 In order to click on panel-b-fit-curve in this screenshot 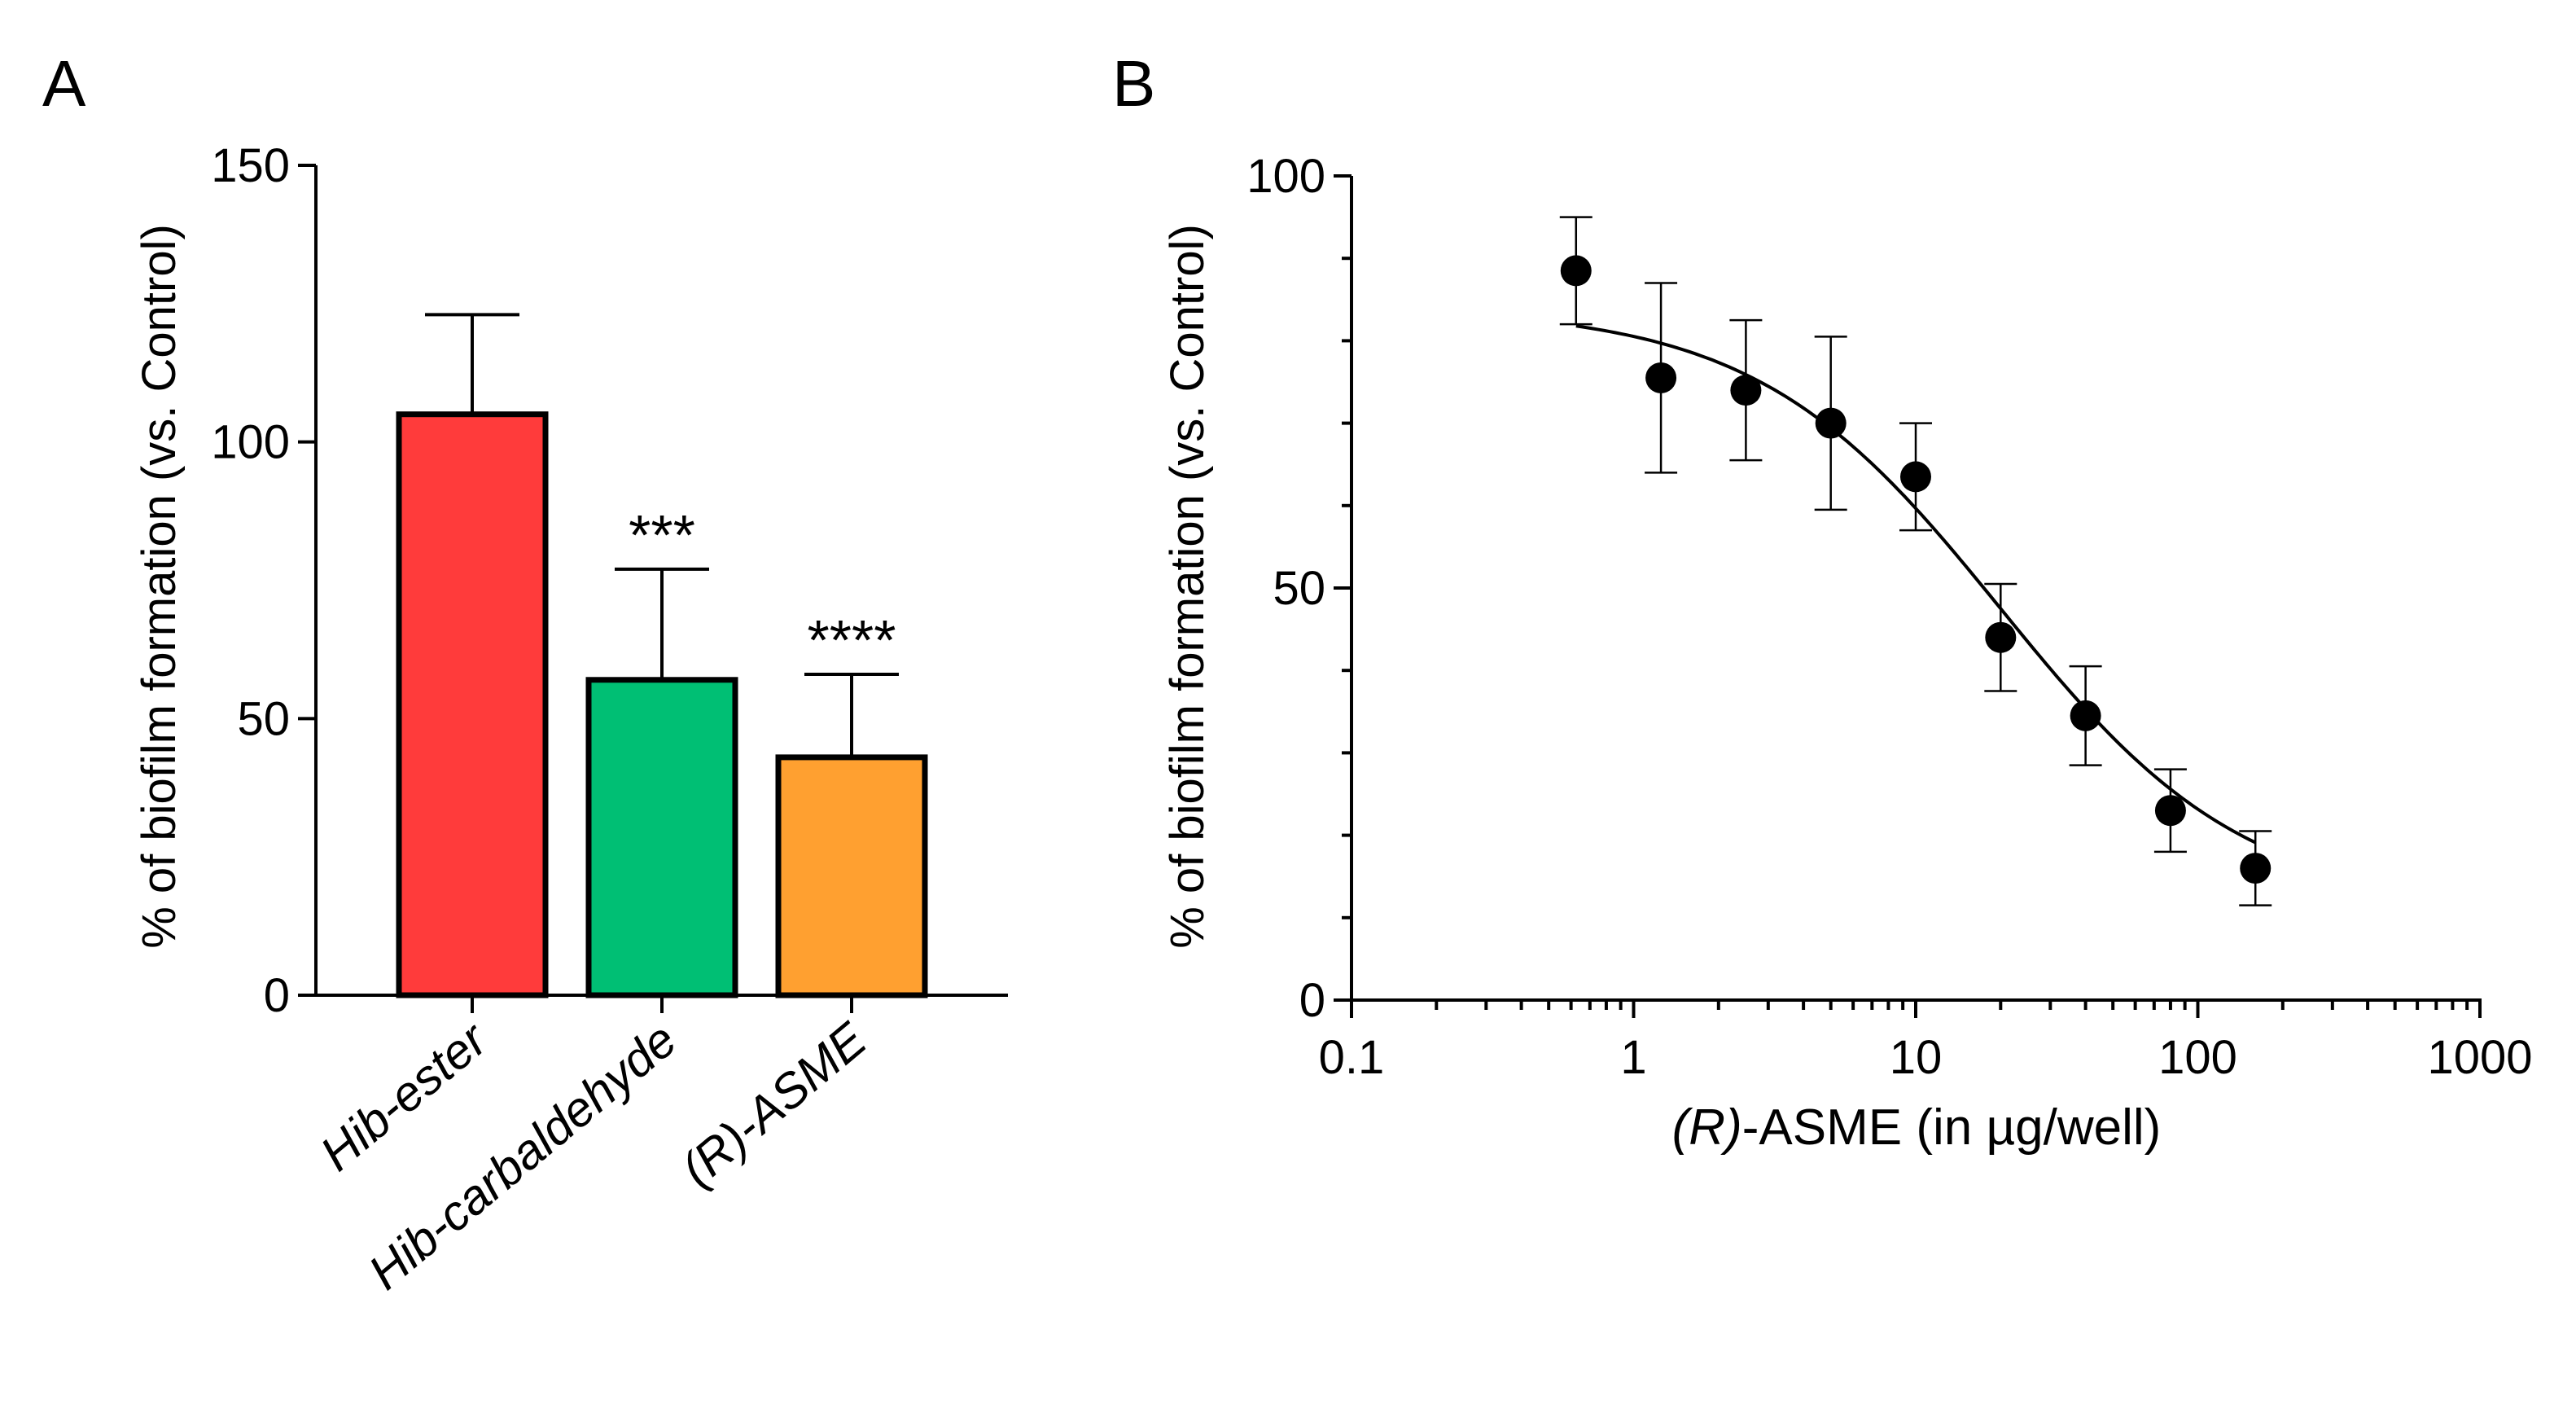, I will do `click(1916, 584)`.